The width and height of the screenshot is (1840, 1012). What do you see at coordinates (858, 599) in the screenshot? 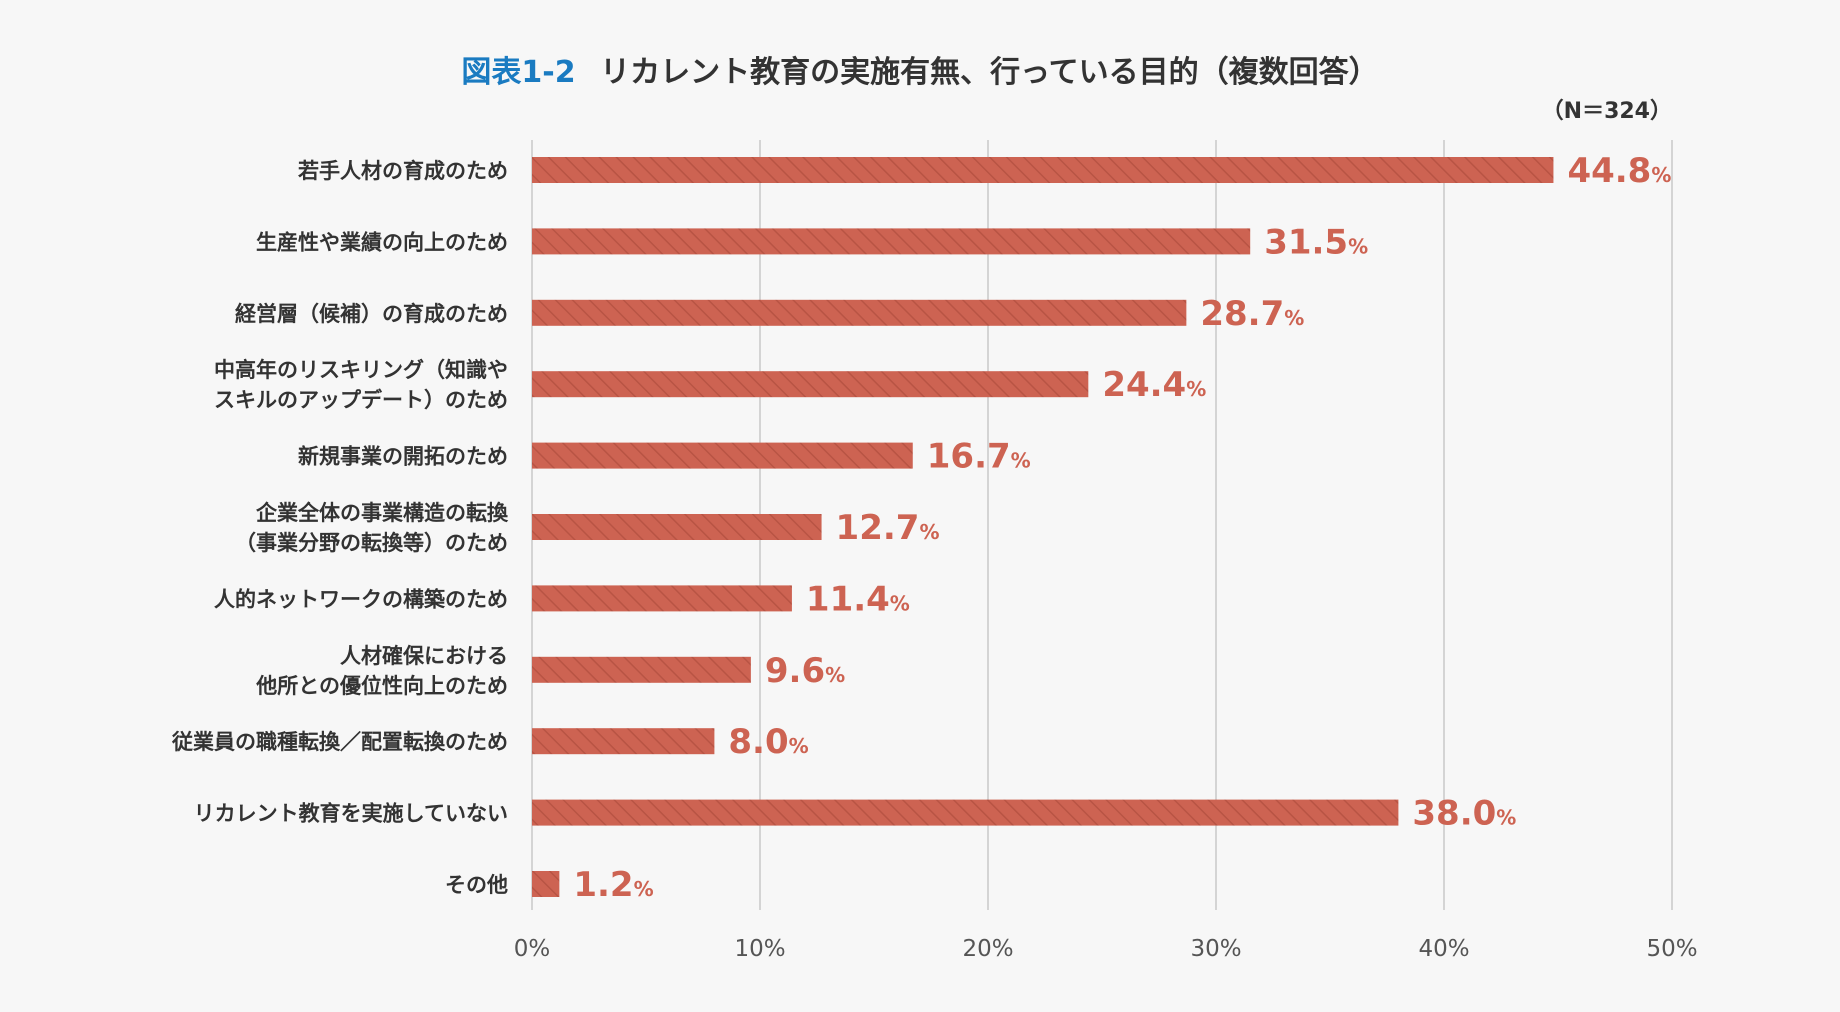
I see `value-label: 11.4%` at bounding box center [858, 599].